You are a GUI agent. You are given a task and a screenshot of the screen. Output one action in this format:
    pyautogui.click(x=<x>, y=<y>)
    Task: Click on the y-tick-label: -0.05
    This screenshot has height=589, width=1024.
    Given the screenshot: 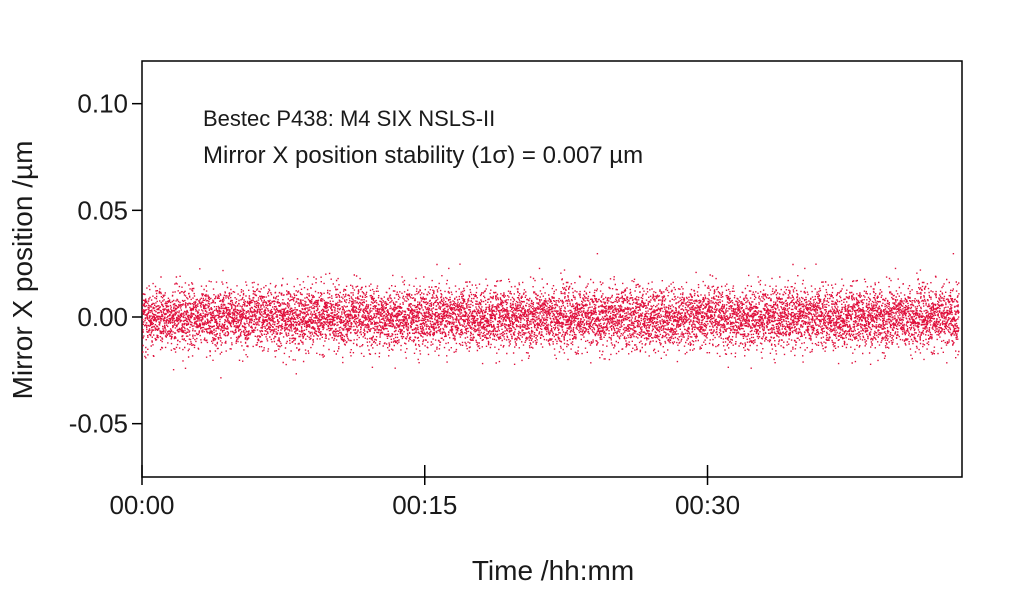 What is the action you would take?
    pyautogui.click(x=98, y=424)
    